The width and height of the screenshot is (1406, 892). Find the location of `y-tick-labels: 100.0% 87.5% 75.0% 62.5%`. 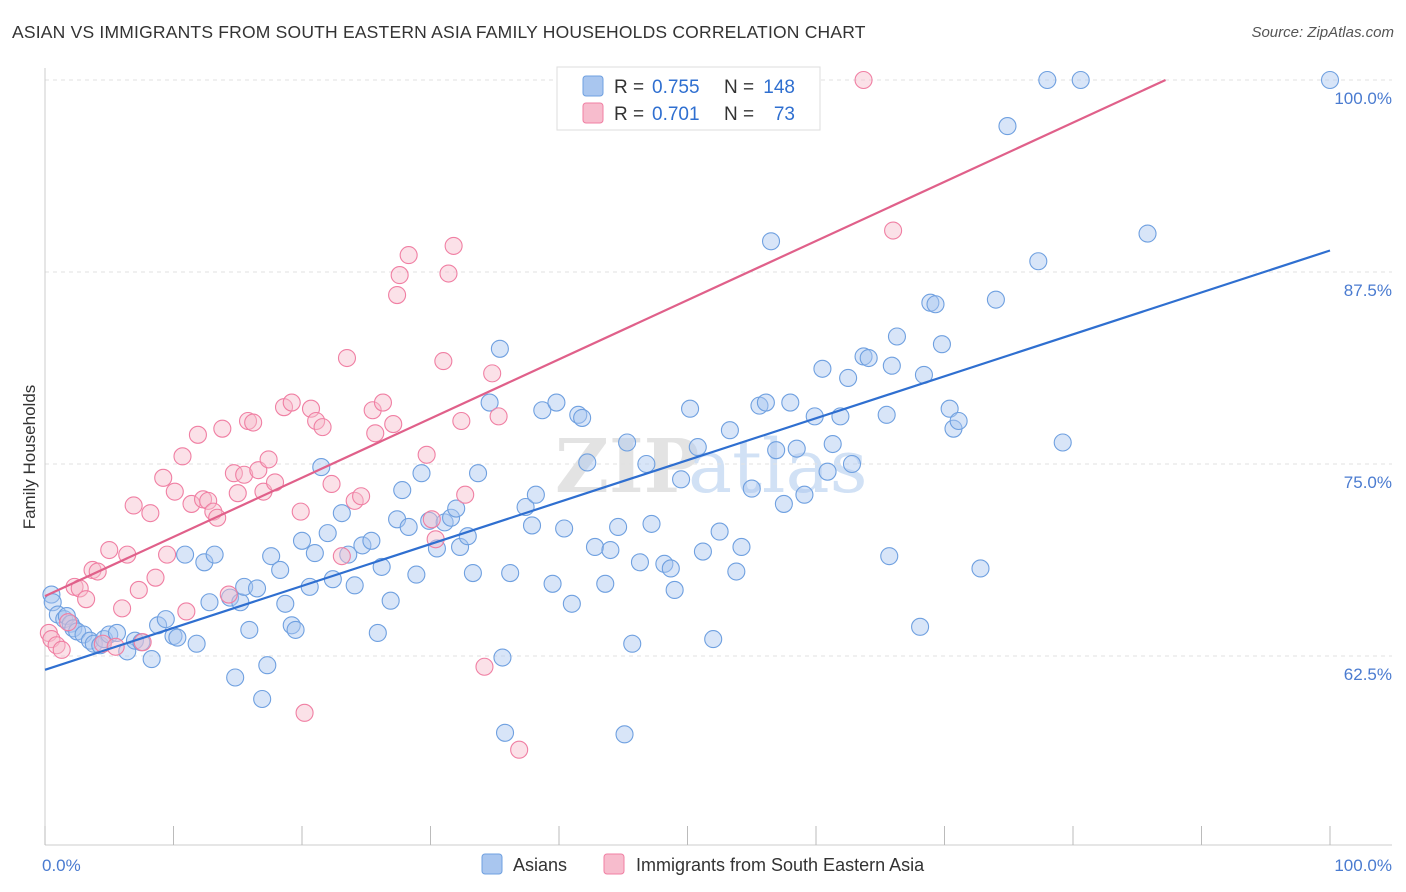

y-tick-labels: 100.0% 87.5% 75.0% 62.5% is located at coordinates (1363, 386).